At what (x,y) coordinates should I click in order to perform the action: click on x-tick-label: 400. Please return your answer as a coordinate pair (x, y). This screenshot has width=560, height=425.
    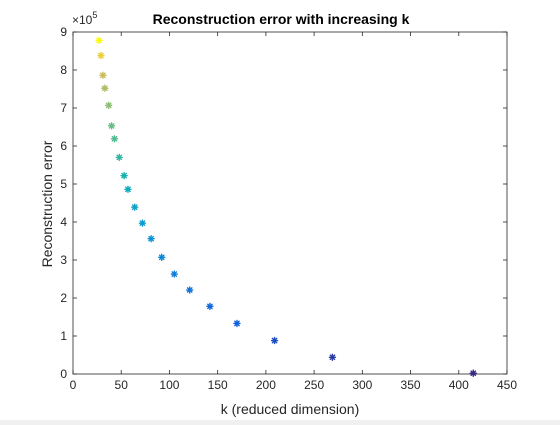
    Looking at the image, I should click on (459, 385).